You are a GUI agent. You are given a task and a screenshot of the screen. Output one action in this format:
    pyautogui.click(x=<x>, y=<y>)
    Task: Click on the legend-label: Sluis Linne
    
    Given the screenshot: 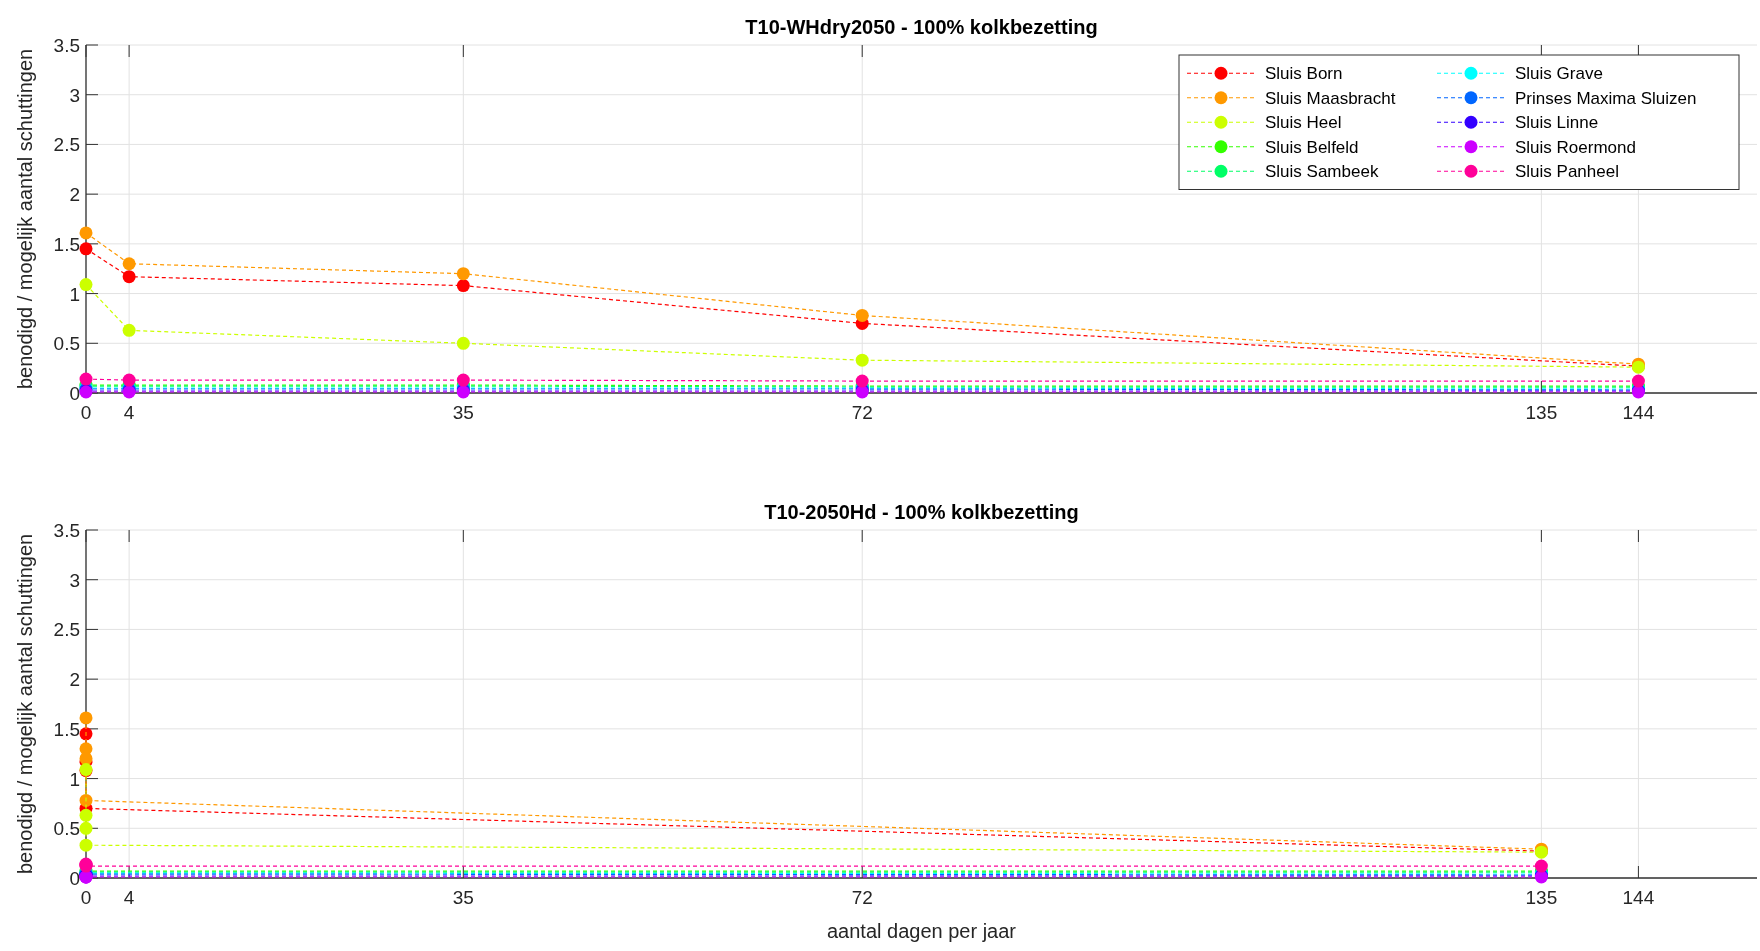 What is the action you would take?
    pyautogui.click(x=1557, y=123)
    